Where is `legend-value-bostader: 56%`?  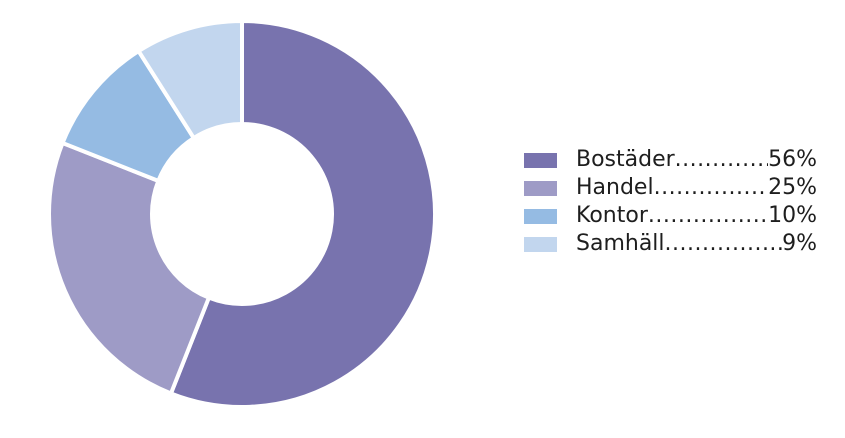 legend-value-bostader: 56% is located at coordinates (792, 159).